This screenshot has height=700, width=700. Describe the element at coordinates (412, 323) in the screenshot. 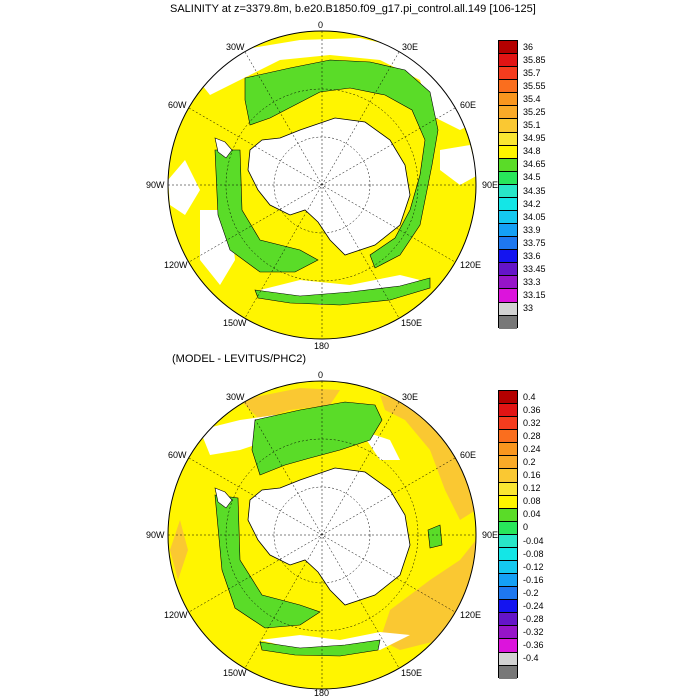

I see `lon-label-150e: 150E` at that location.